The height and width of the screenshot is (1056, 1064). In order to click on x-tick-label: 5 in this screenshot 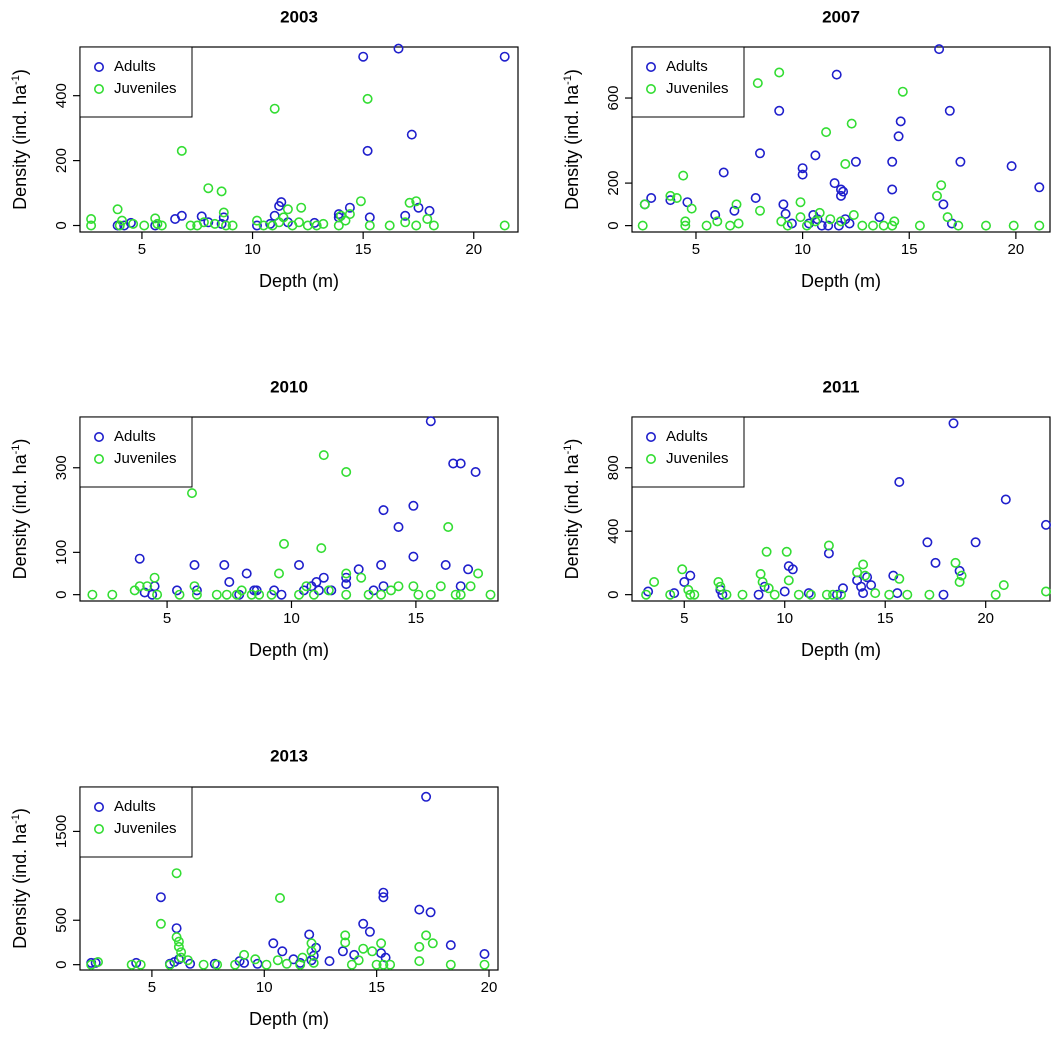, I will do `click(142, 249)`.